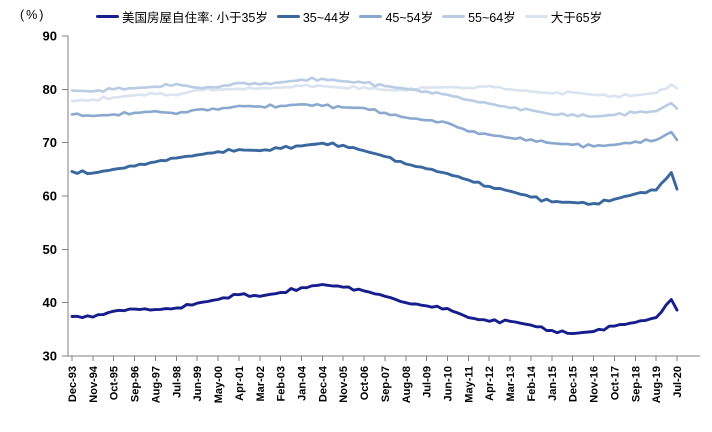 This screenshot has height=432, width=712. Describe the element at coordinates (511, 383) in the screenshot. I see `x-tick-label: Mar-13` at that location.